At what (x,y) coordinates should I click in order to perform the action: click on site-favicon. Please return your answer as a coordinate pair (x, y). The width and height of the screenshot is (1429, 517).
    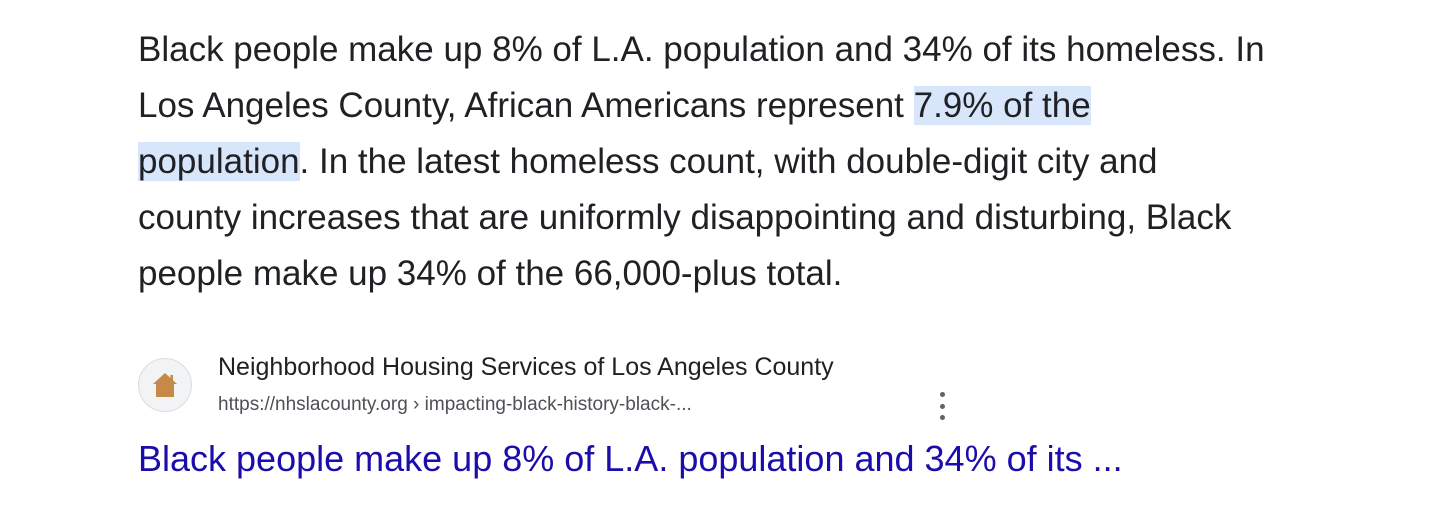
    Looking at the image, I should click on (165, 385).